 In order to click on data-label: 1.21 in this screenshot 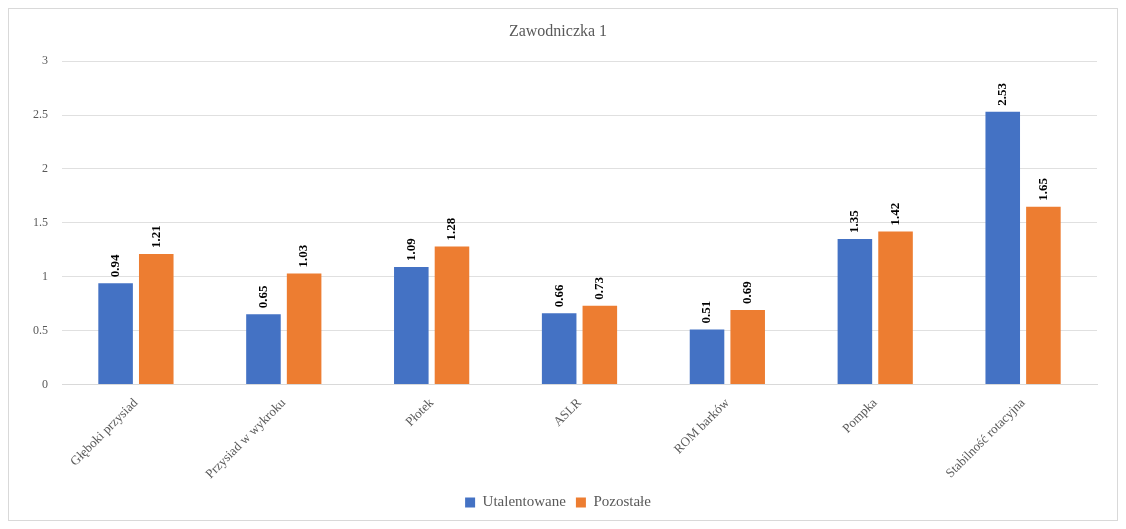, I will do `click(155, 237)`.